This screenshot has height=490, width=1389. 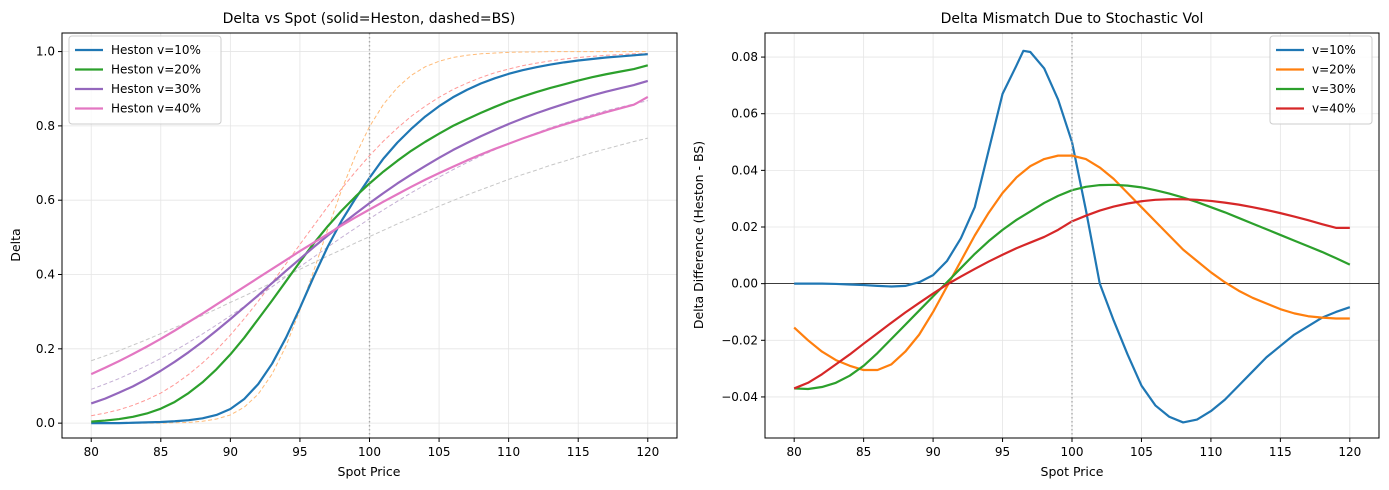 What do you see at coordinates (744, 114) in the screenshot?
I see `y-tick-label: 0.06` at bounding box center [744, 114].